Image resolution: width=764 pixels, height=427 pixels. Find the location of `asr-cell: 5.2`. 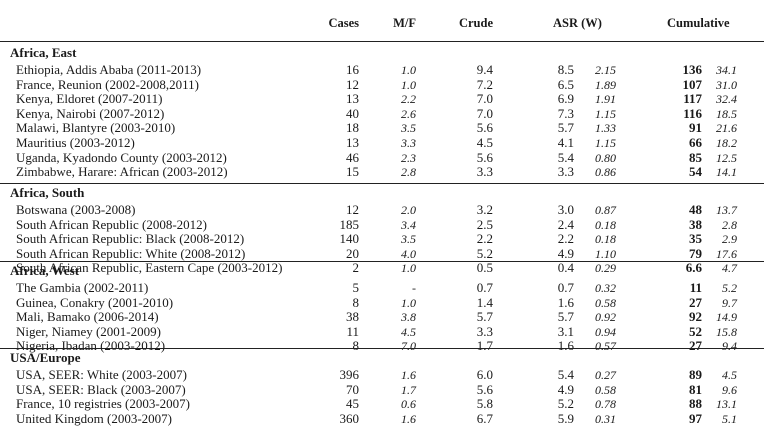

asr-cell: 5.2 is located at coordinates (565, 404).